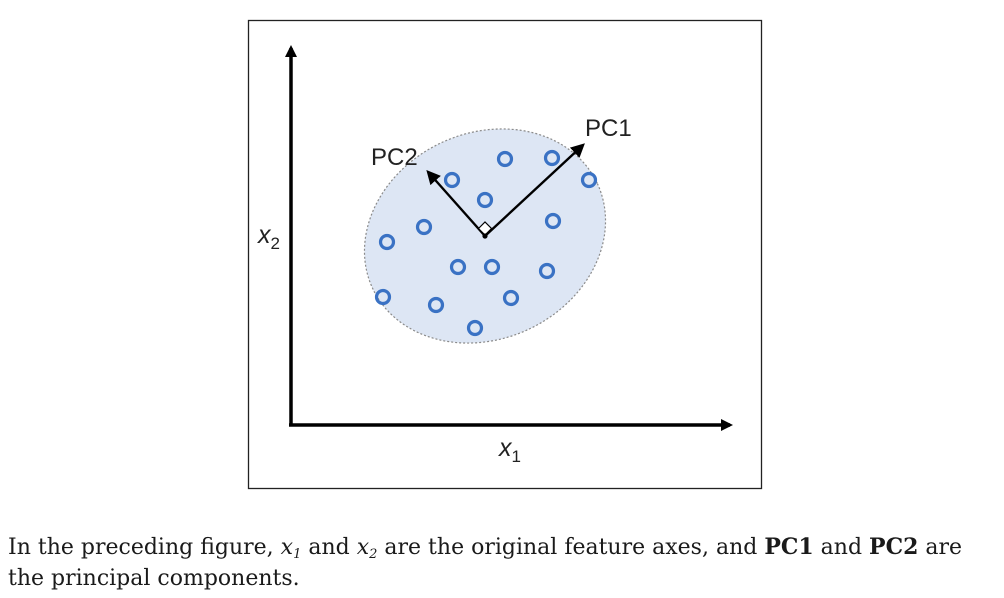 This screenshot has width=1004, height=598. I want to click on right-angle-marker, so click(485, 228).